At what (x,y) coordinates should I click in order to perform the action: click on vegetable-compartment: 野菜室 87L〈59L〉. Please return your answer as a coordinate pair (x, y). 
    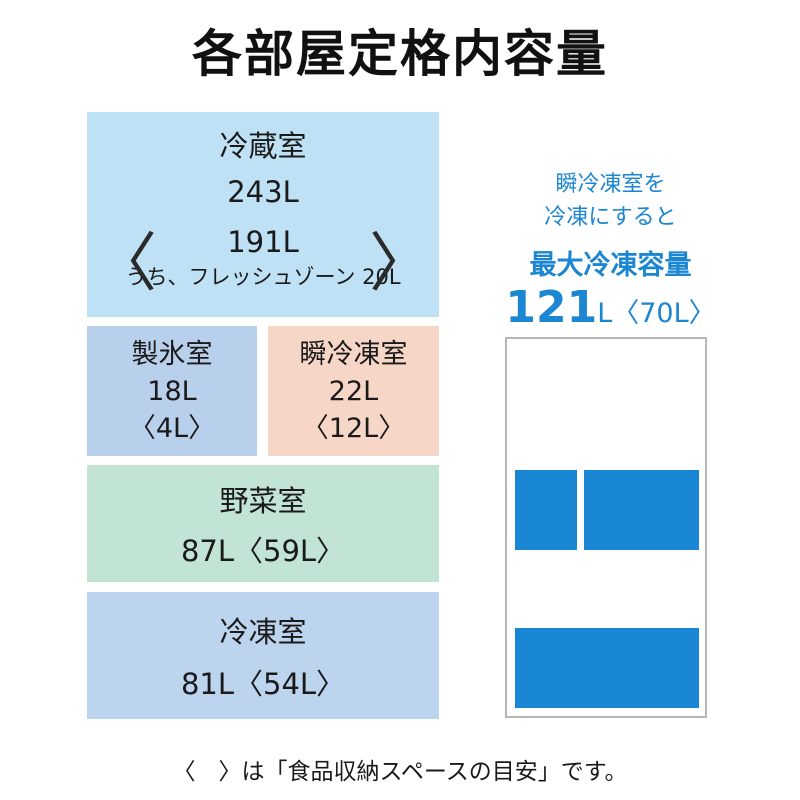
    Looking at the image, I should click on (263, 523).